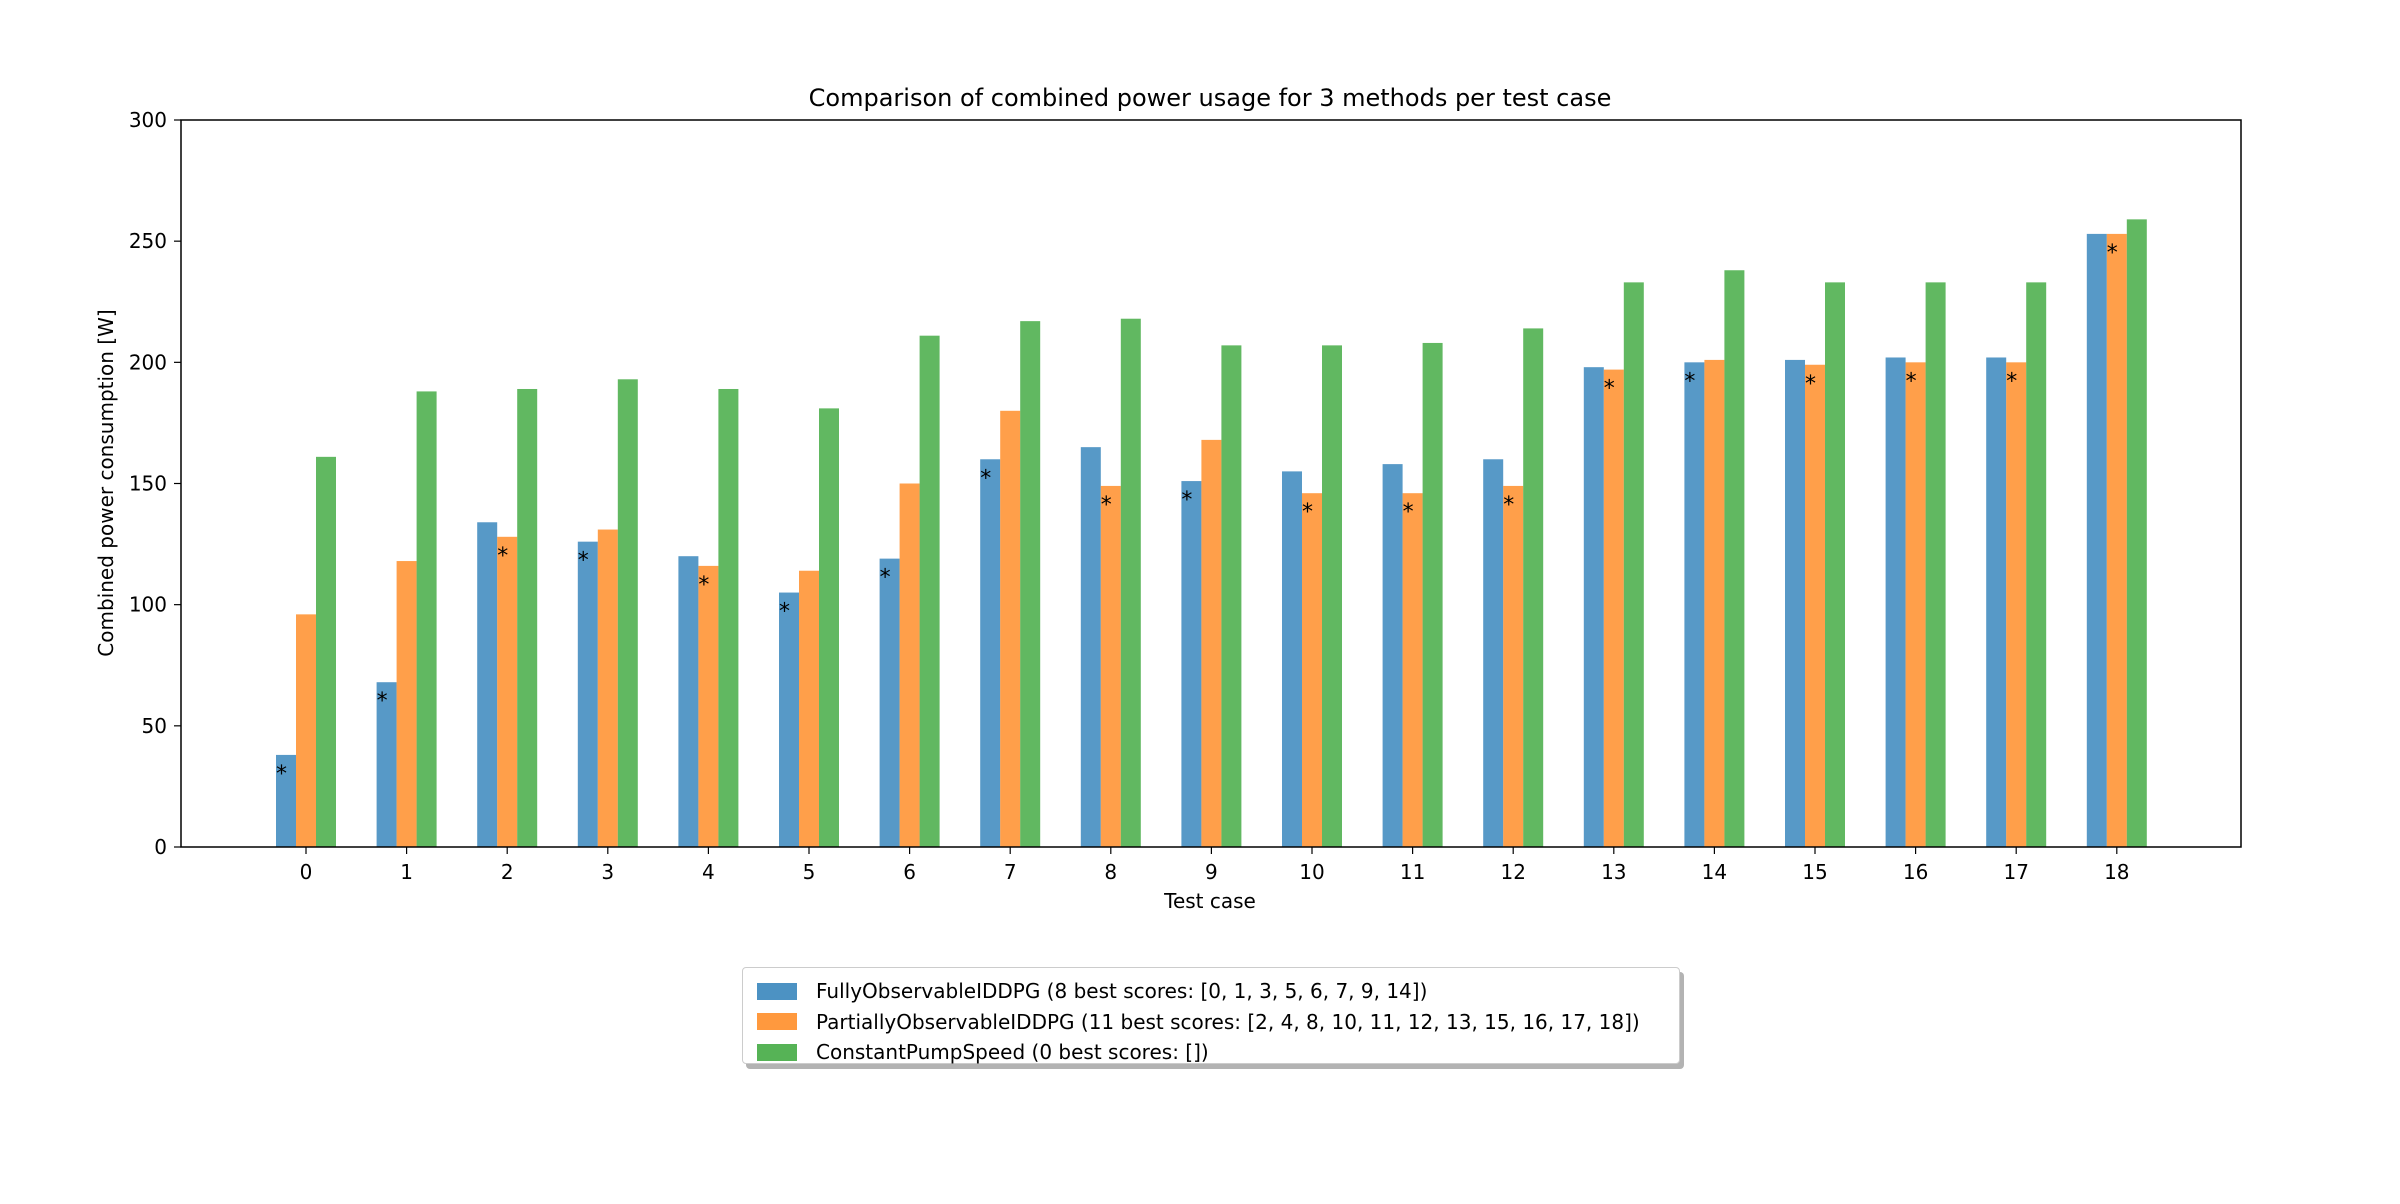 Image resolution: width=2400 pixels, height=1204 pixels. I want to click on x-axis: 0 1 2 3 4 5 6 7 8 9 10 11 12 13 14 15 16 17 18, so click(1215, 865).